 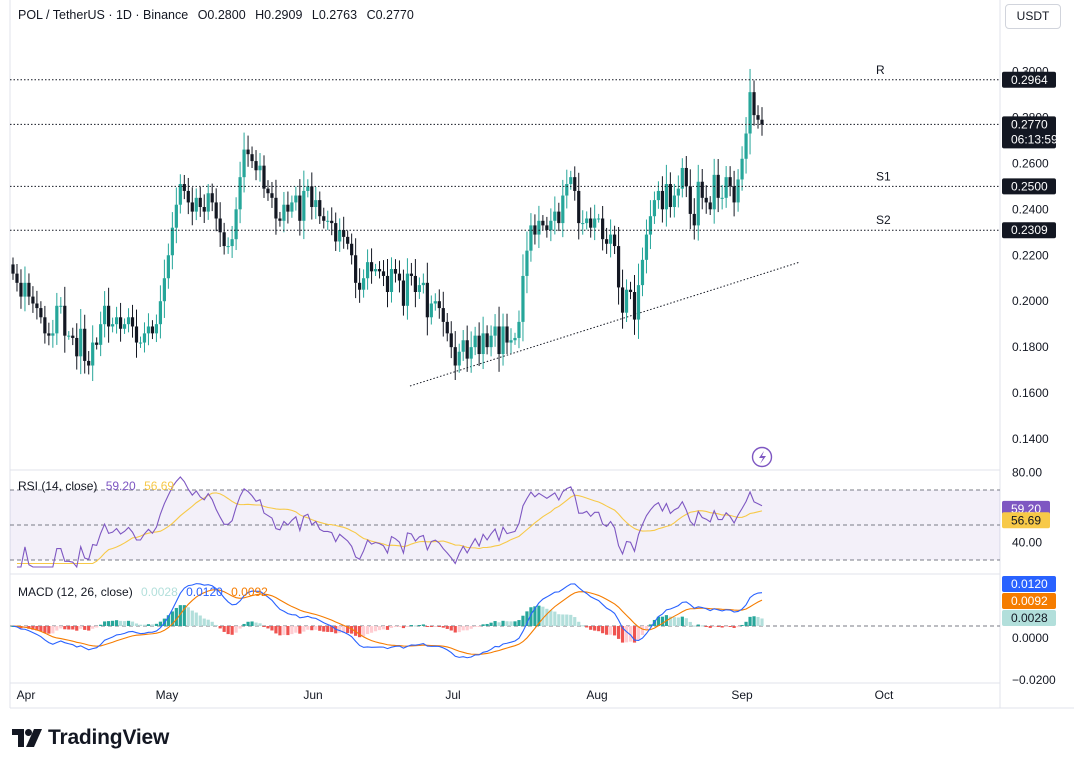 What do you see at coordinates (58, 486) in the screenshot?
I see `rsi-title: RSI (14, close)` at bounding box center [58, 486].